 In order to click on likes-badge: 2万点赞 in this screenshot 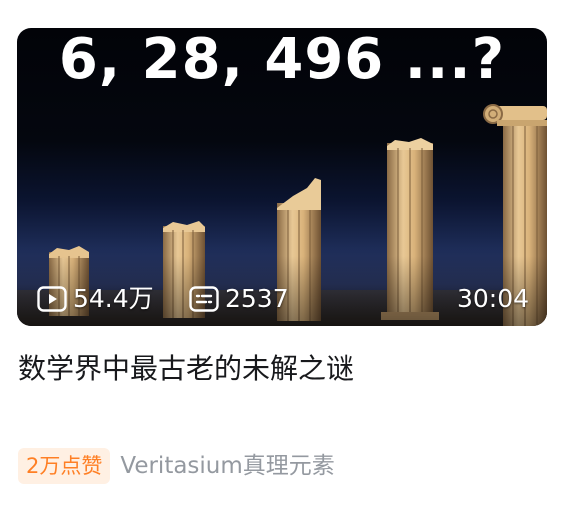, I will do `click(64, 466)`.